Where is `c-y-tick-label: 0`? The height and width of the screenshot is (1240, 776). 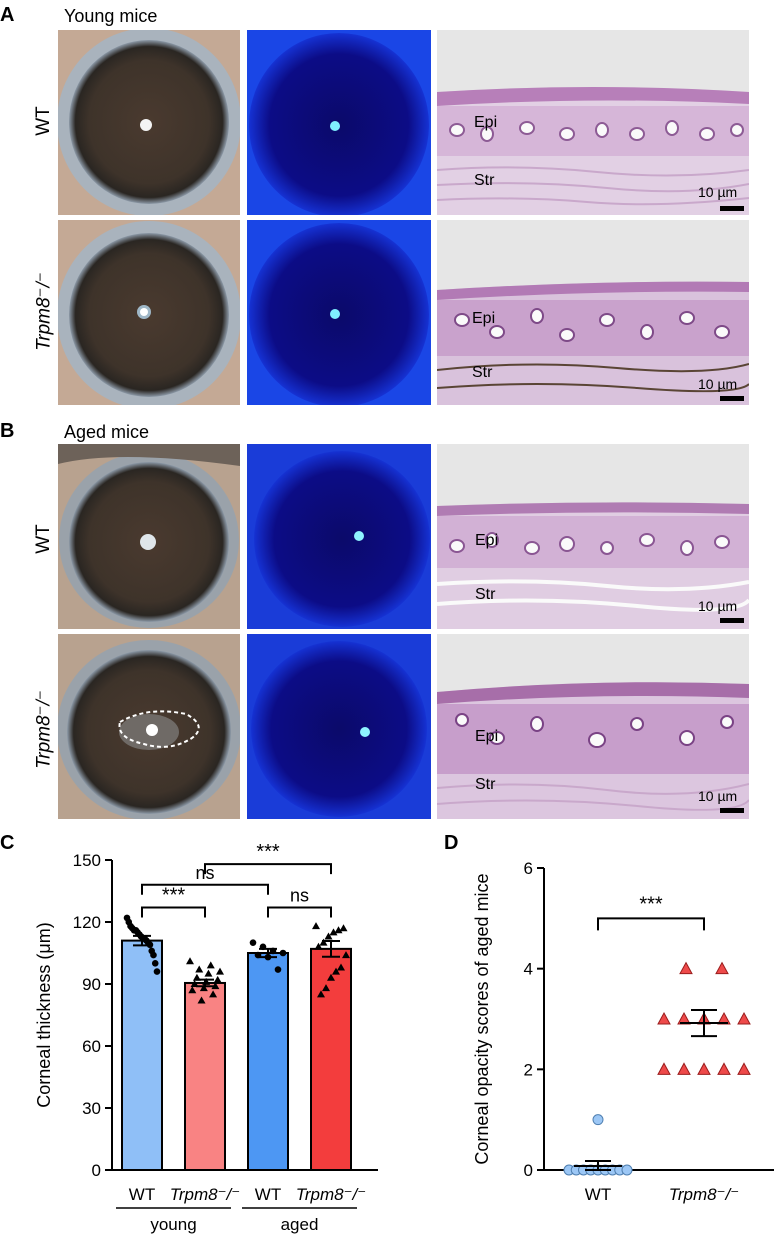 c-y-tick-label: 0 is located at coordinates (96, 1170).